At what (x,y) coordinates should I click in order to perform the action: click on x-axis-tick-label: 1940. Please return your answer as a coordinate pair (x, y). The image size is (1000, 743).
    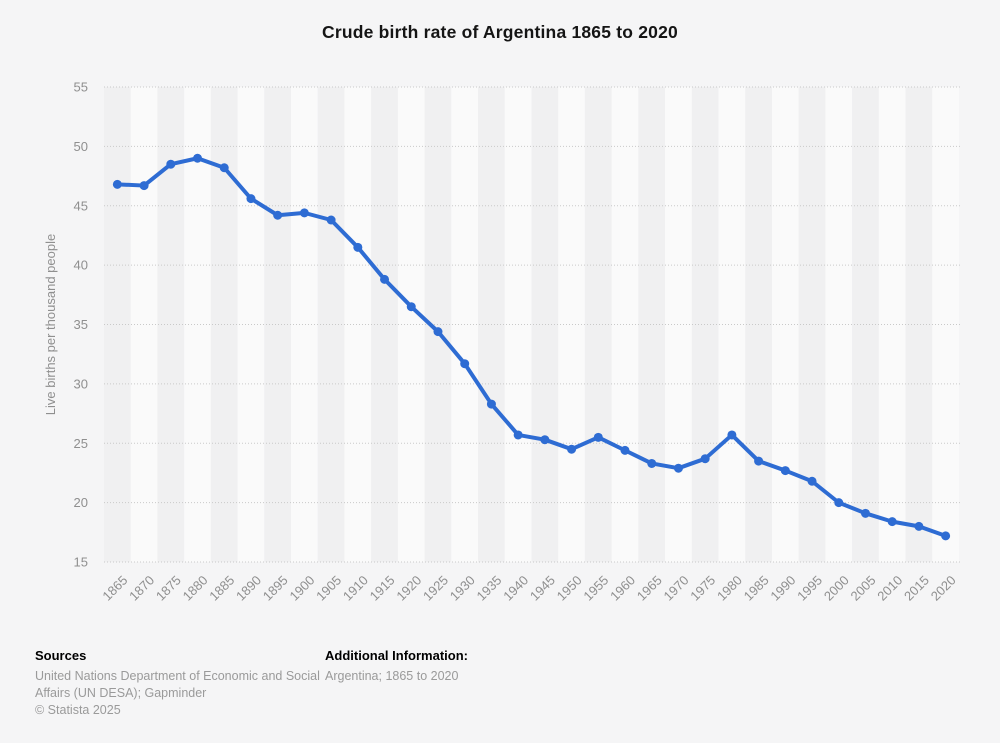
    Looking at the image, I should click on (515, 588).